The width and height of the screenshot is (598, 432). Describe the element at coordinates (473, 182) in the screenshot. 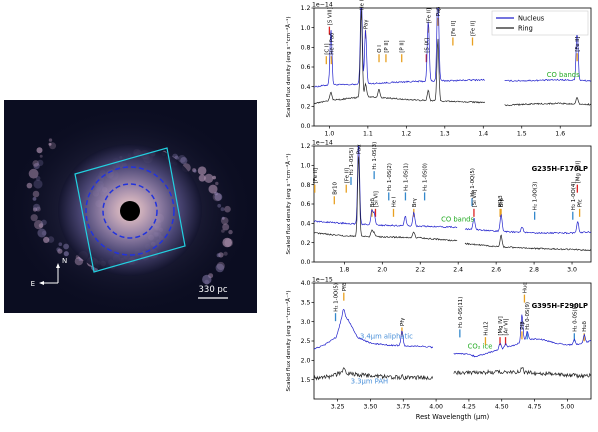

I see `line-label: H₂ 1-0Q(5)` at that location.